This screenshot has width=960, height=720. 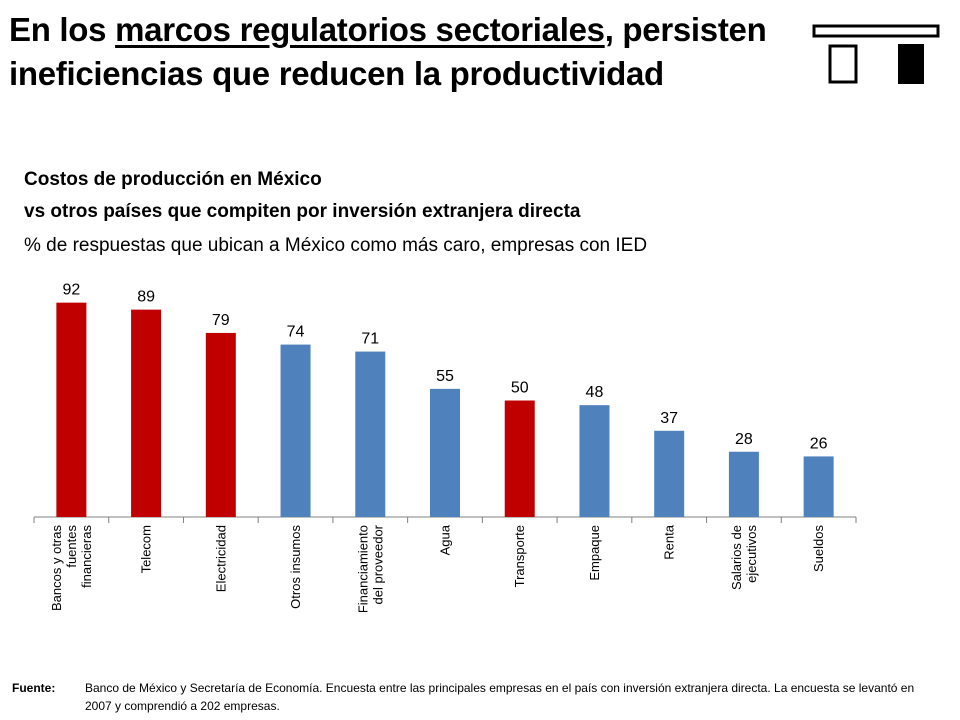 What do you see at coordinates (445, 376) in the screenshot?
I see `data-label-6: 55` at bounding box center [445, 376].